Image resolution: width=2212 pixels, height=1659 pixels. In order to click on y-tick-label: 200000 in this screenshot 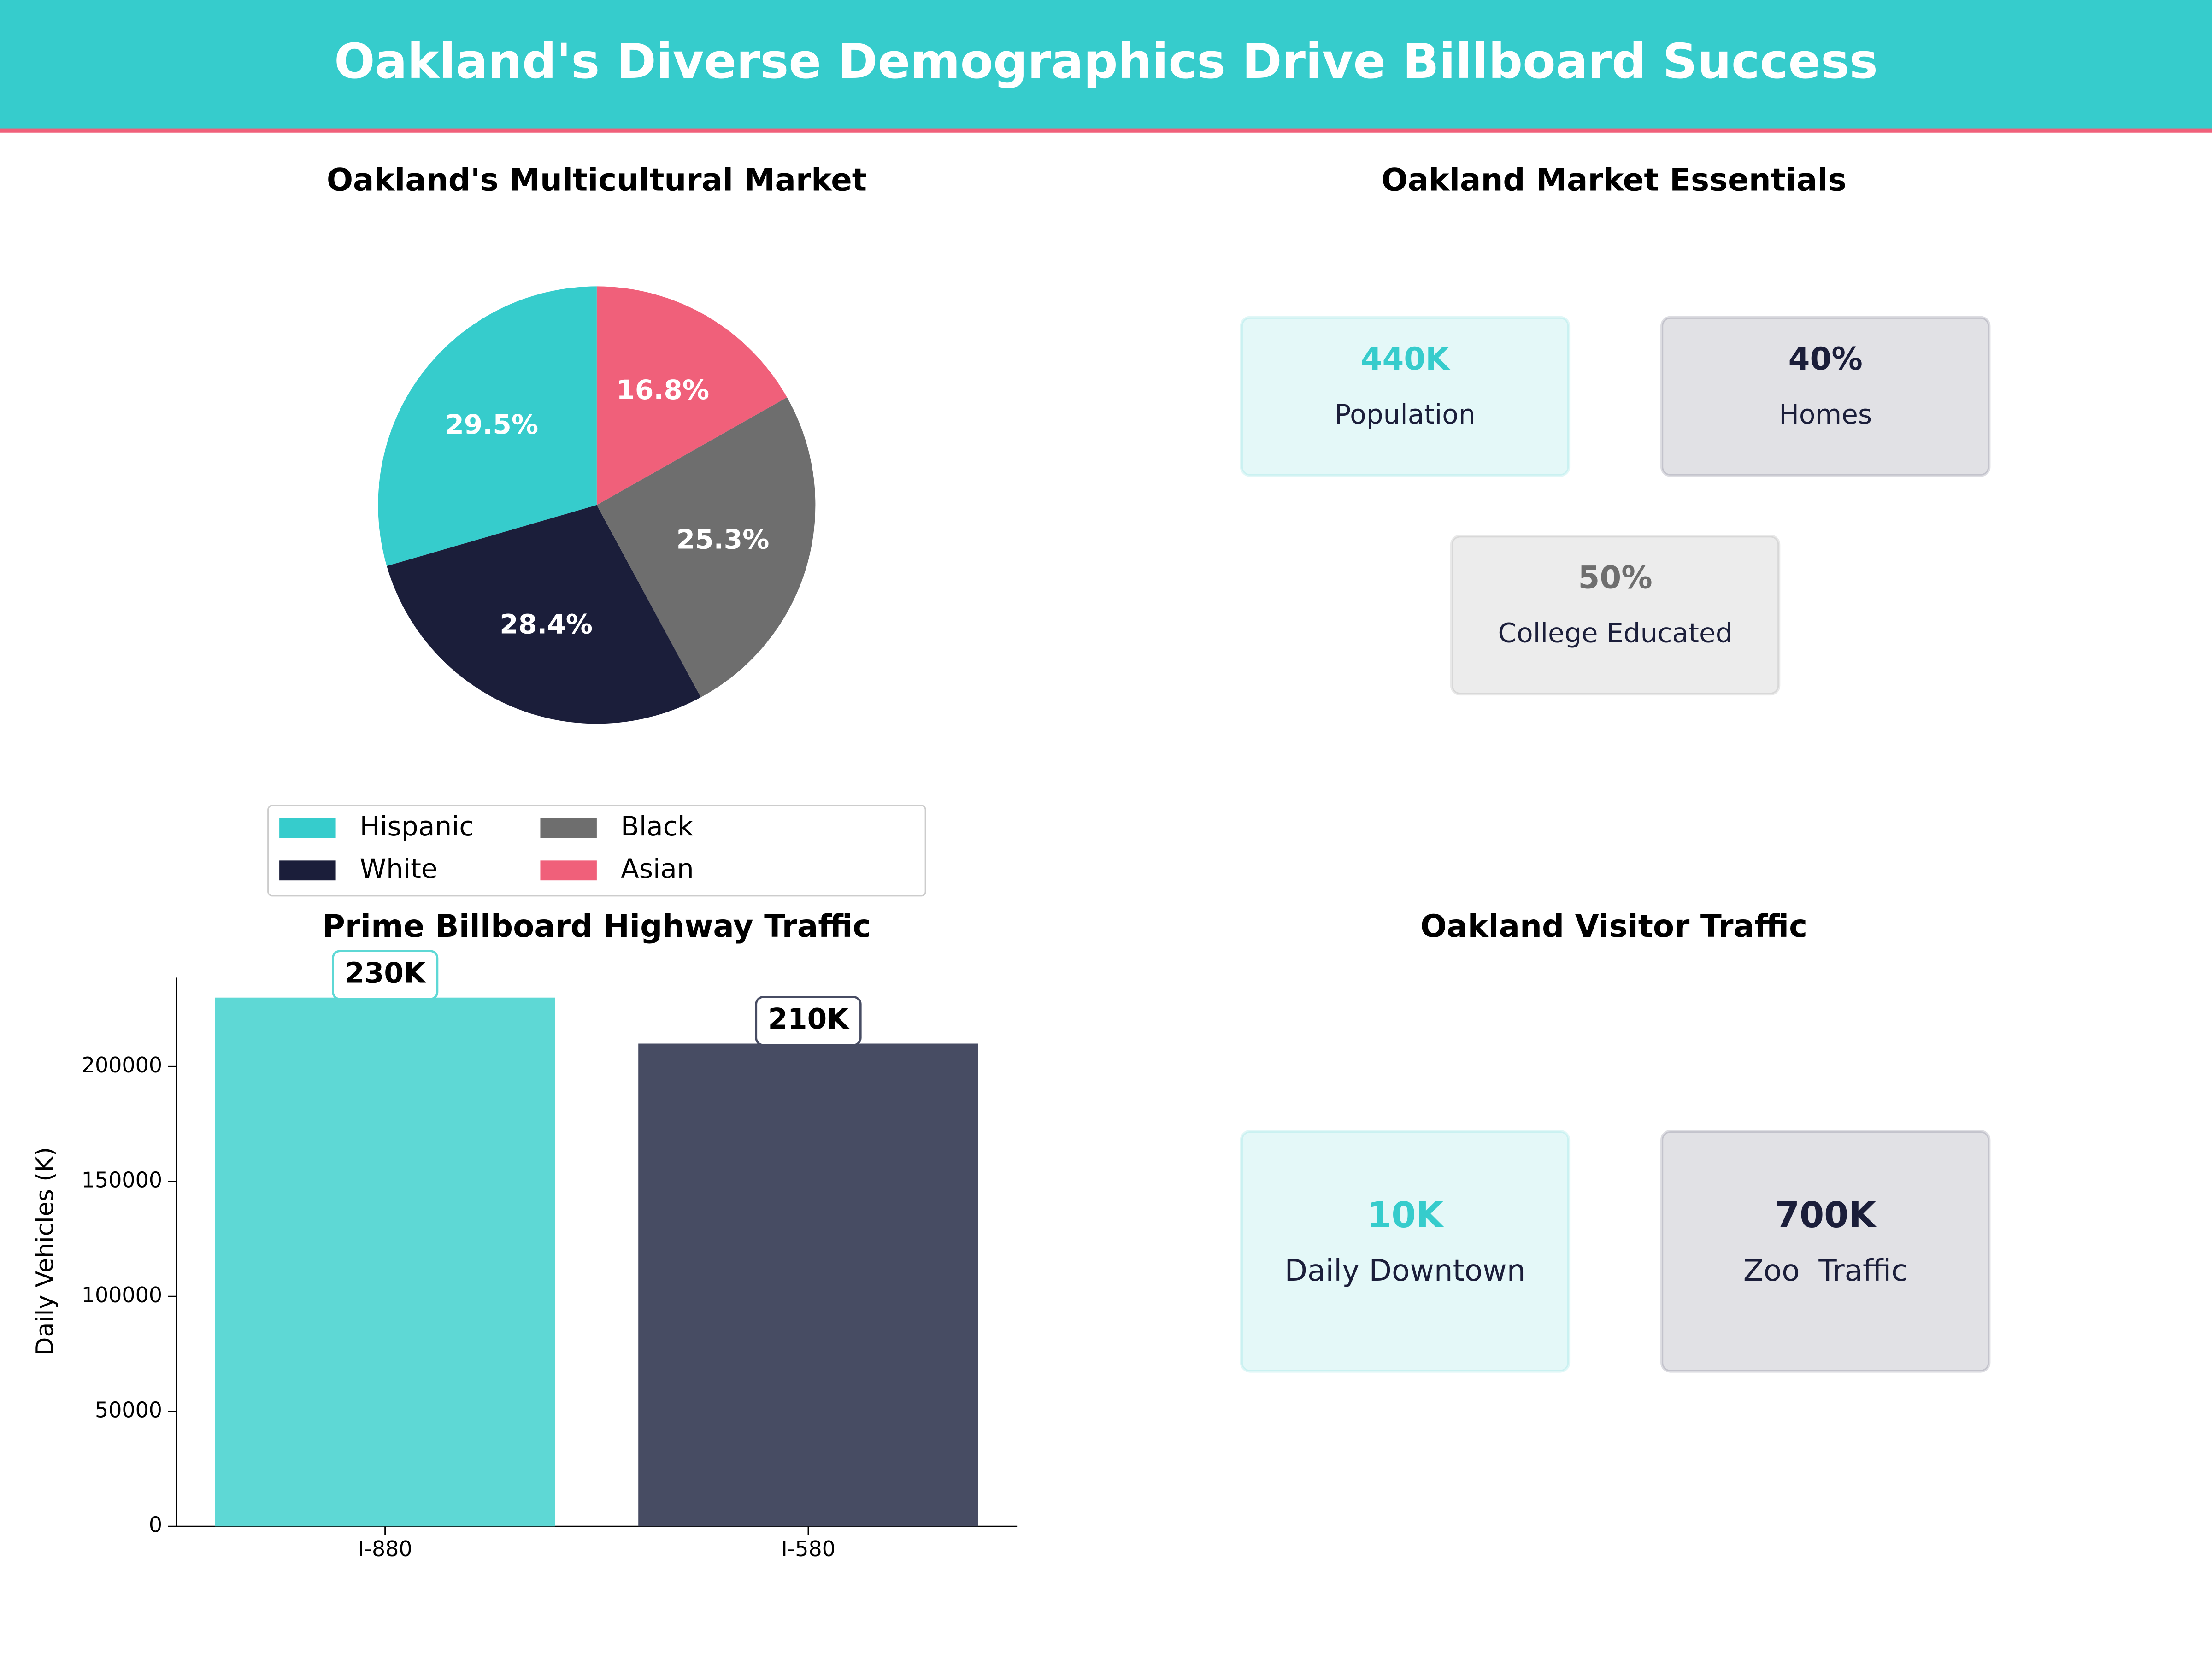, I will do `click(122, 1065)`.